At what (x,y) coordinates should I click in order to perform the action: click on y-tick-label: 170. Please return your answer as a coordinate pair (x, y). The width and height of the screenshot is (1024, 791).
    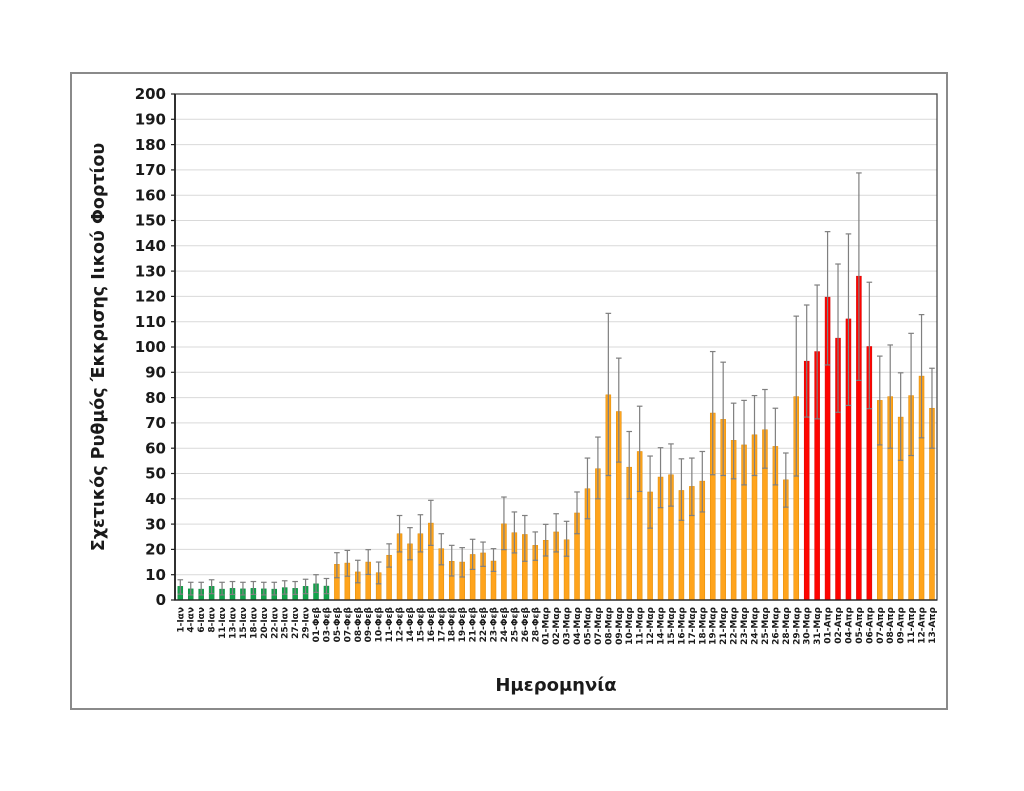
    Looking at the image, I should click on (150, 170).